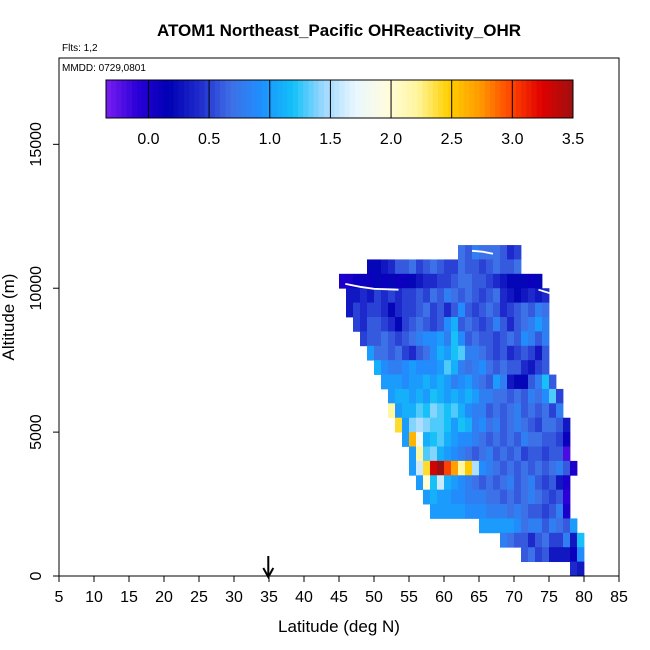 This screenshot has width=650, height=650. Describe the element at coordinates (341, 591) in the screenshot. I see `x-axis: 5 10 15 20 25 30 35 40 45 50 55 60 65 70 75 80 85` at that location.